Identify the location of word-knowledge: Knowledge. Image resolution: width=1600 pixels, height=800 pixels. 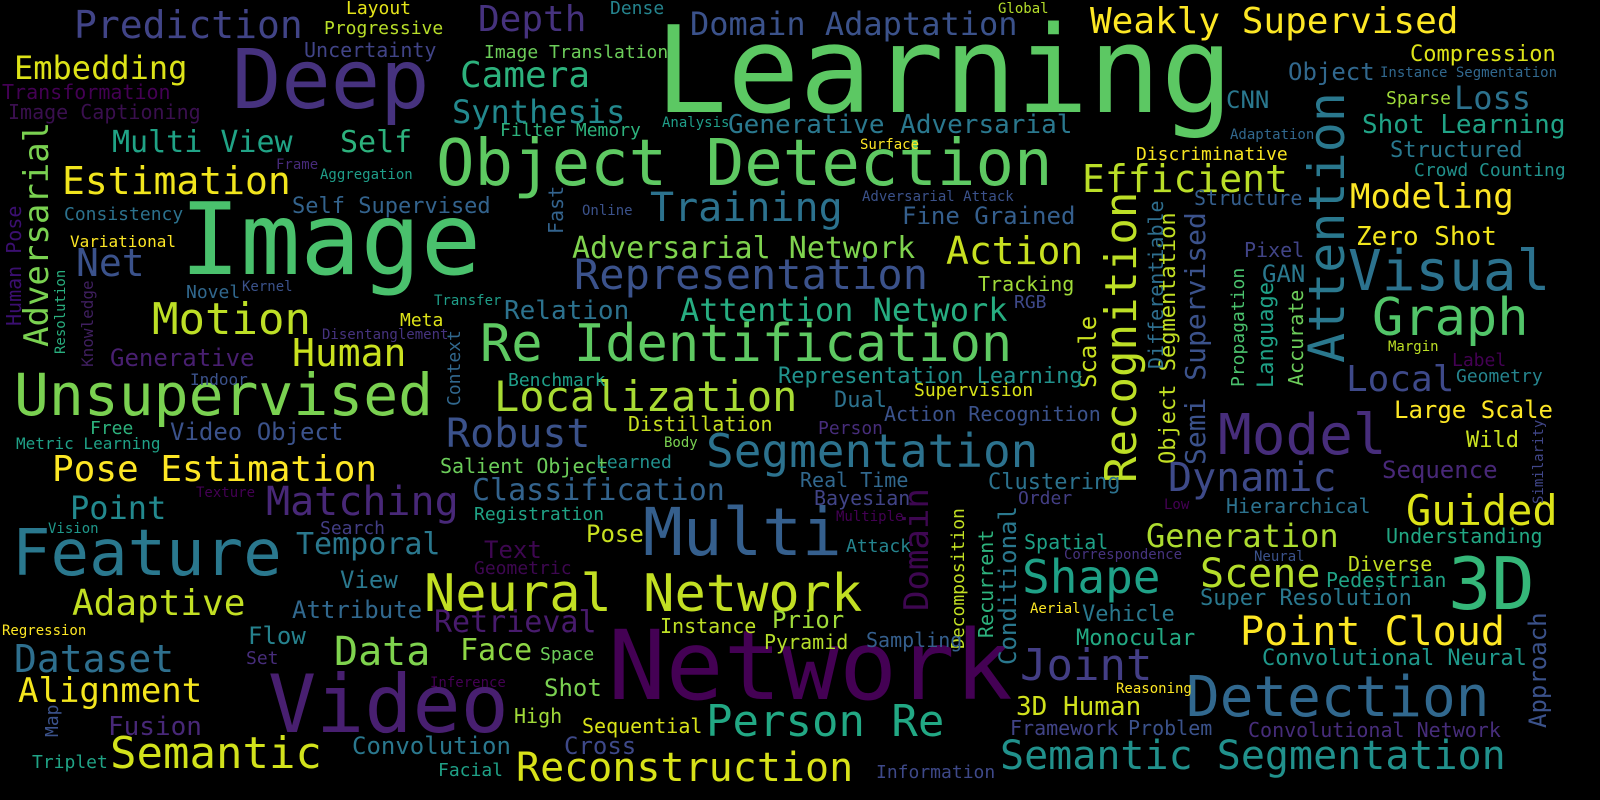
(87, 323).